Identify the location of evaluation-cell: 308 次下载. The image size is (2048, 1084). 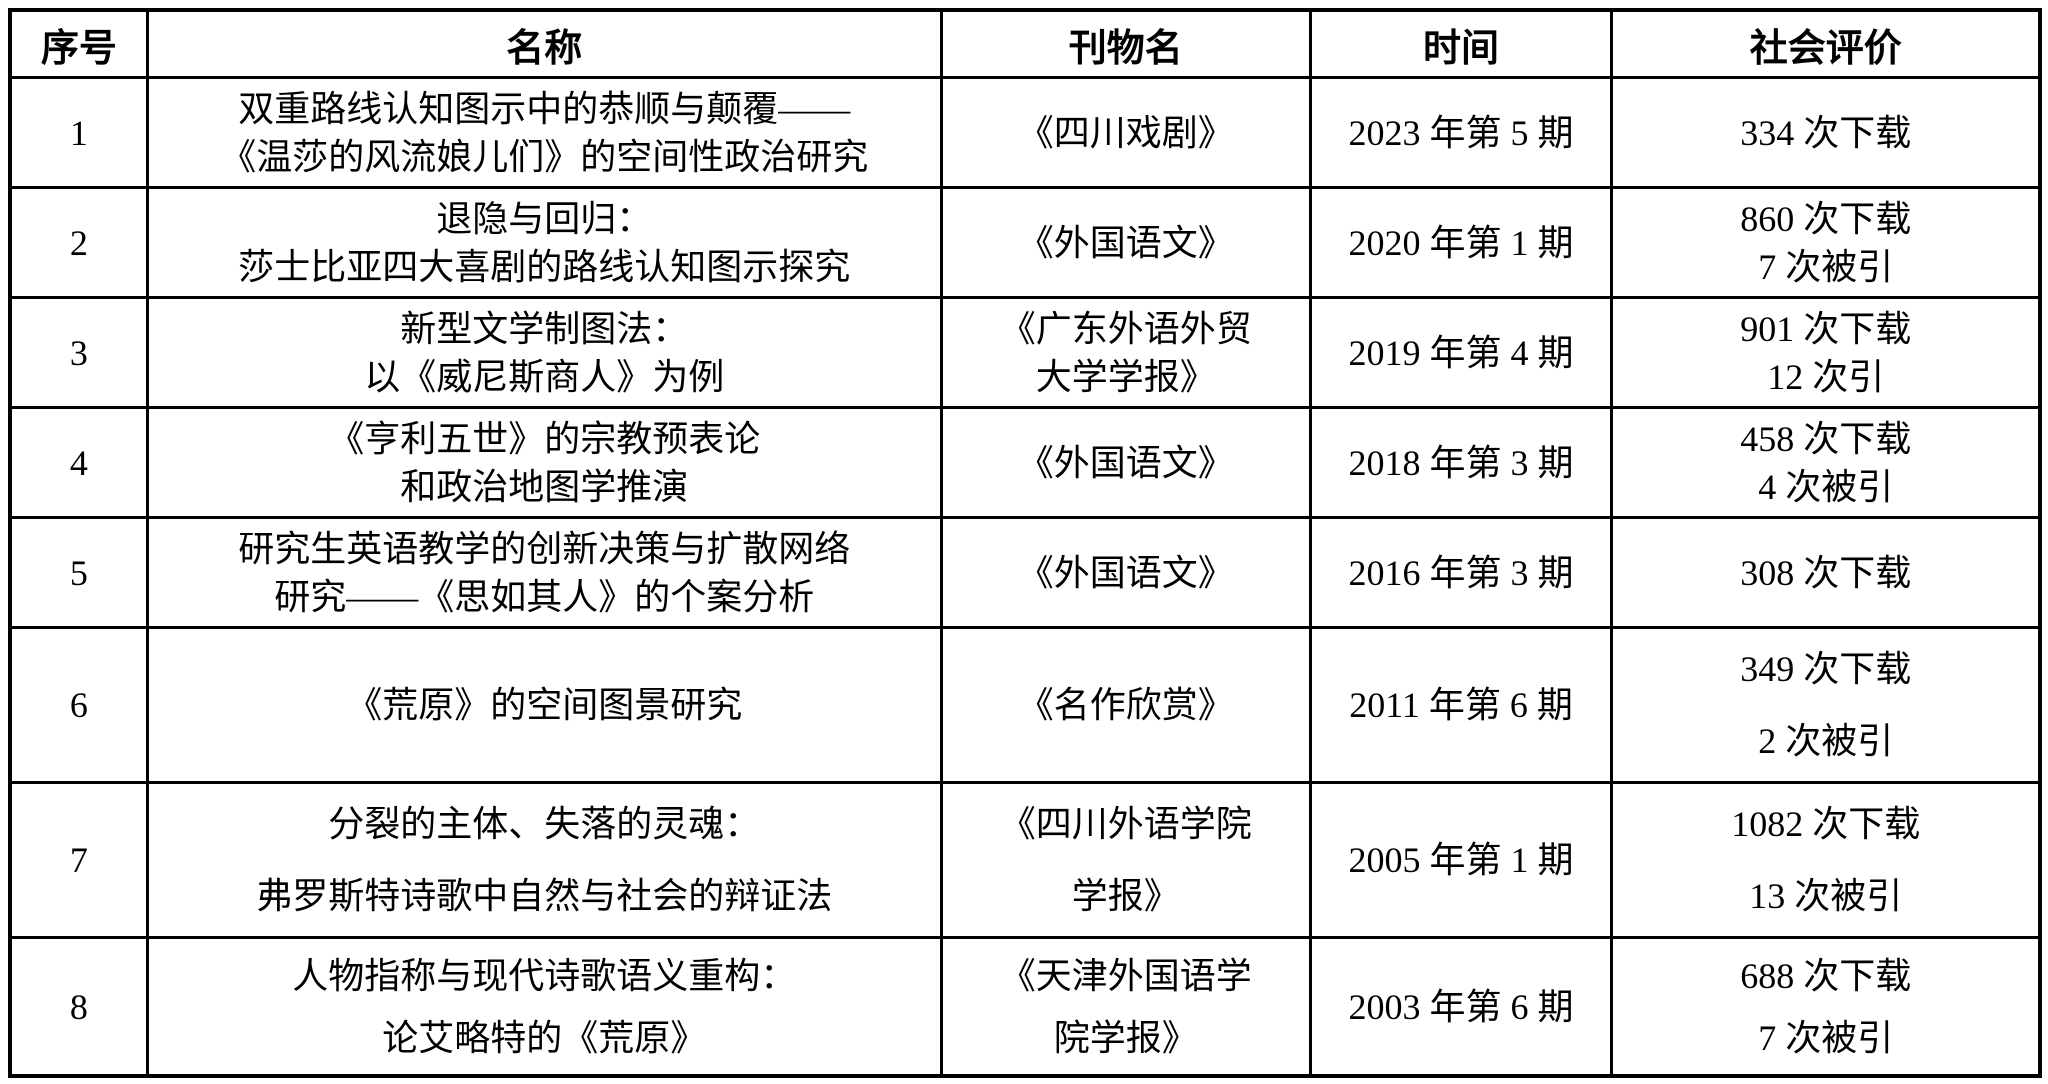
(1824, 572).